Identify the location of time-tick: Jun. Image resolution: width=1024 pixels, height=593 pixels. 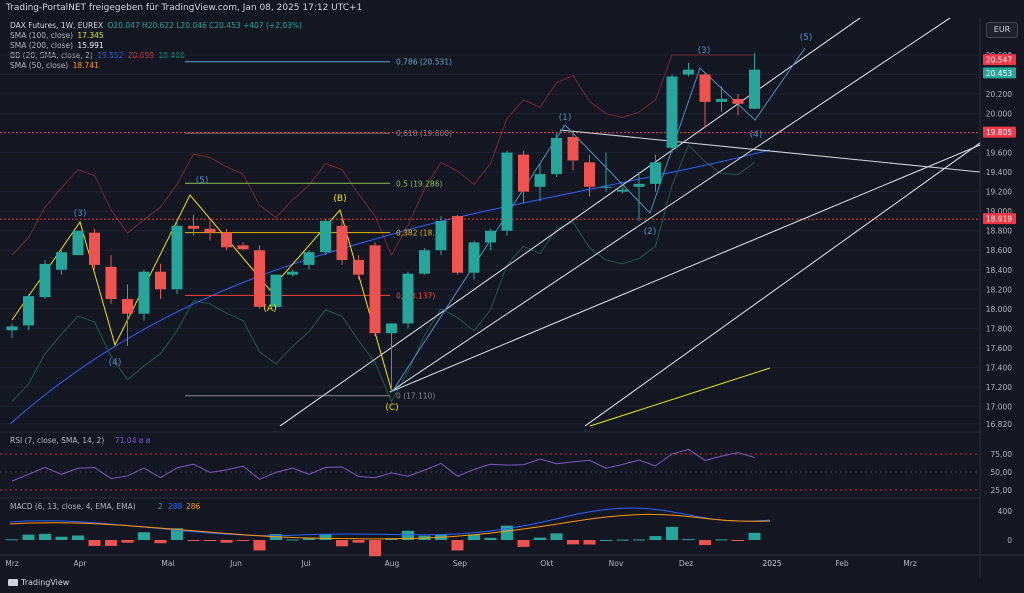
(235, 563).